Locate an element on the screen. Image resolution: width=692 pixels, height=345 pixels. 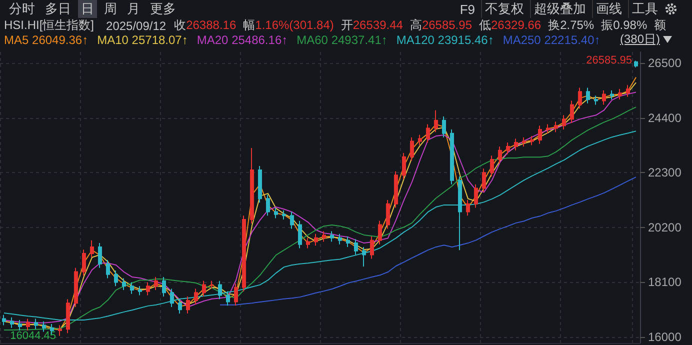
annotation: 26585.95 is located at coordinates (609, 60).